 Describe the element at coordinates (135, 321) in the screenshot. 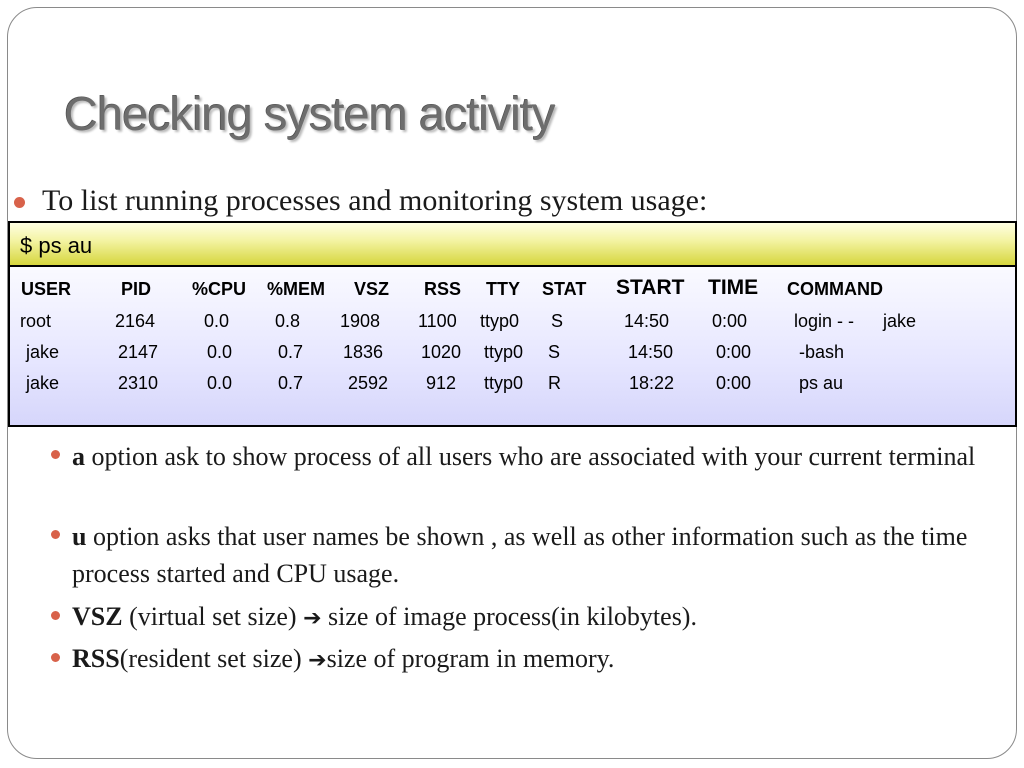

I see `table-cell: 2164` at that location.